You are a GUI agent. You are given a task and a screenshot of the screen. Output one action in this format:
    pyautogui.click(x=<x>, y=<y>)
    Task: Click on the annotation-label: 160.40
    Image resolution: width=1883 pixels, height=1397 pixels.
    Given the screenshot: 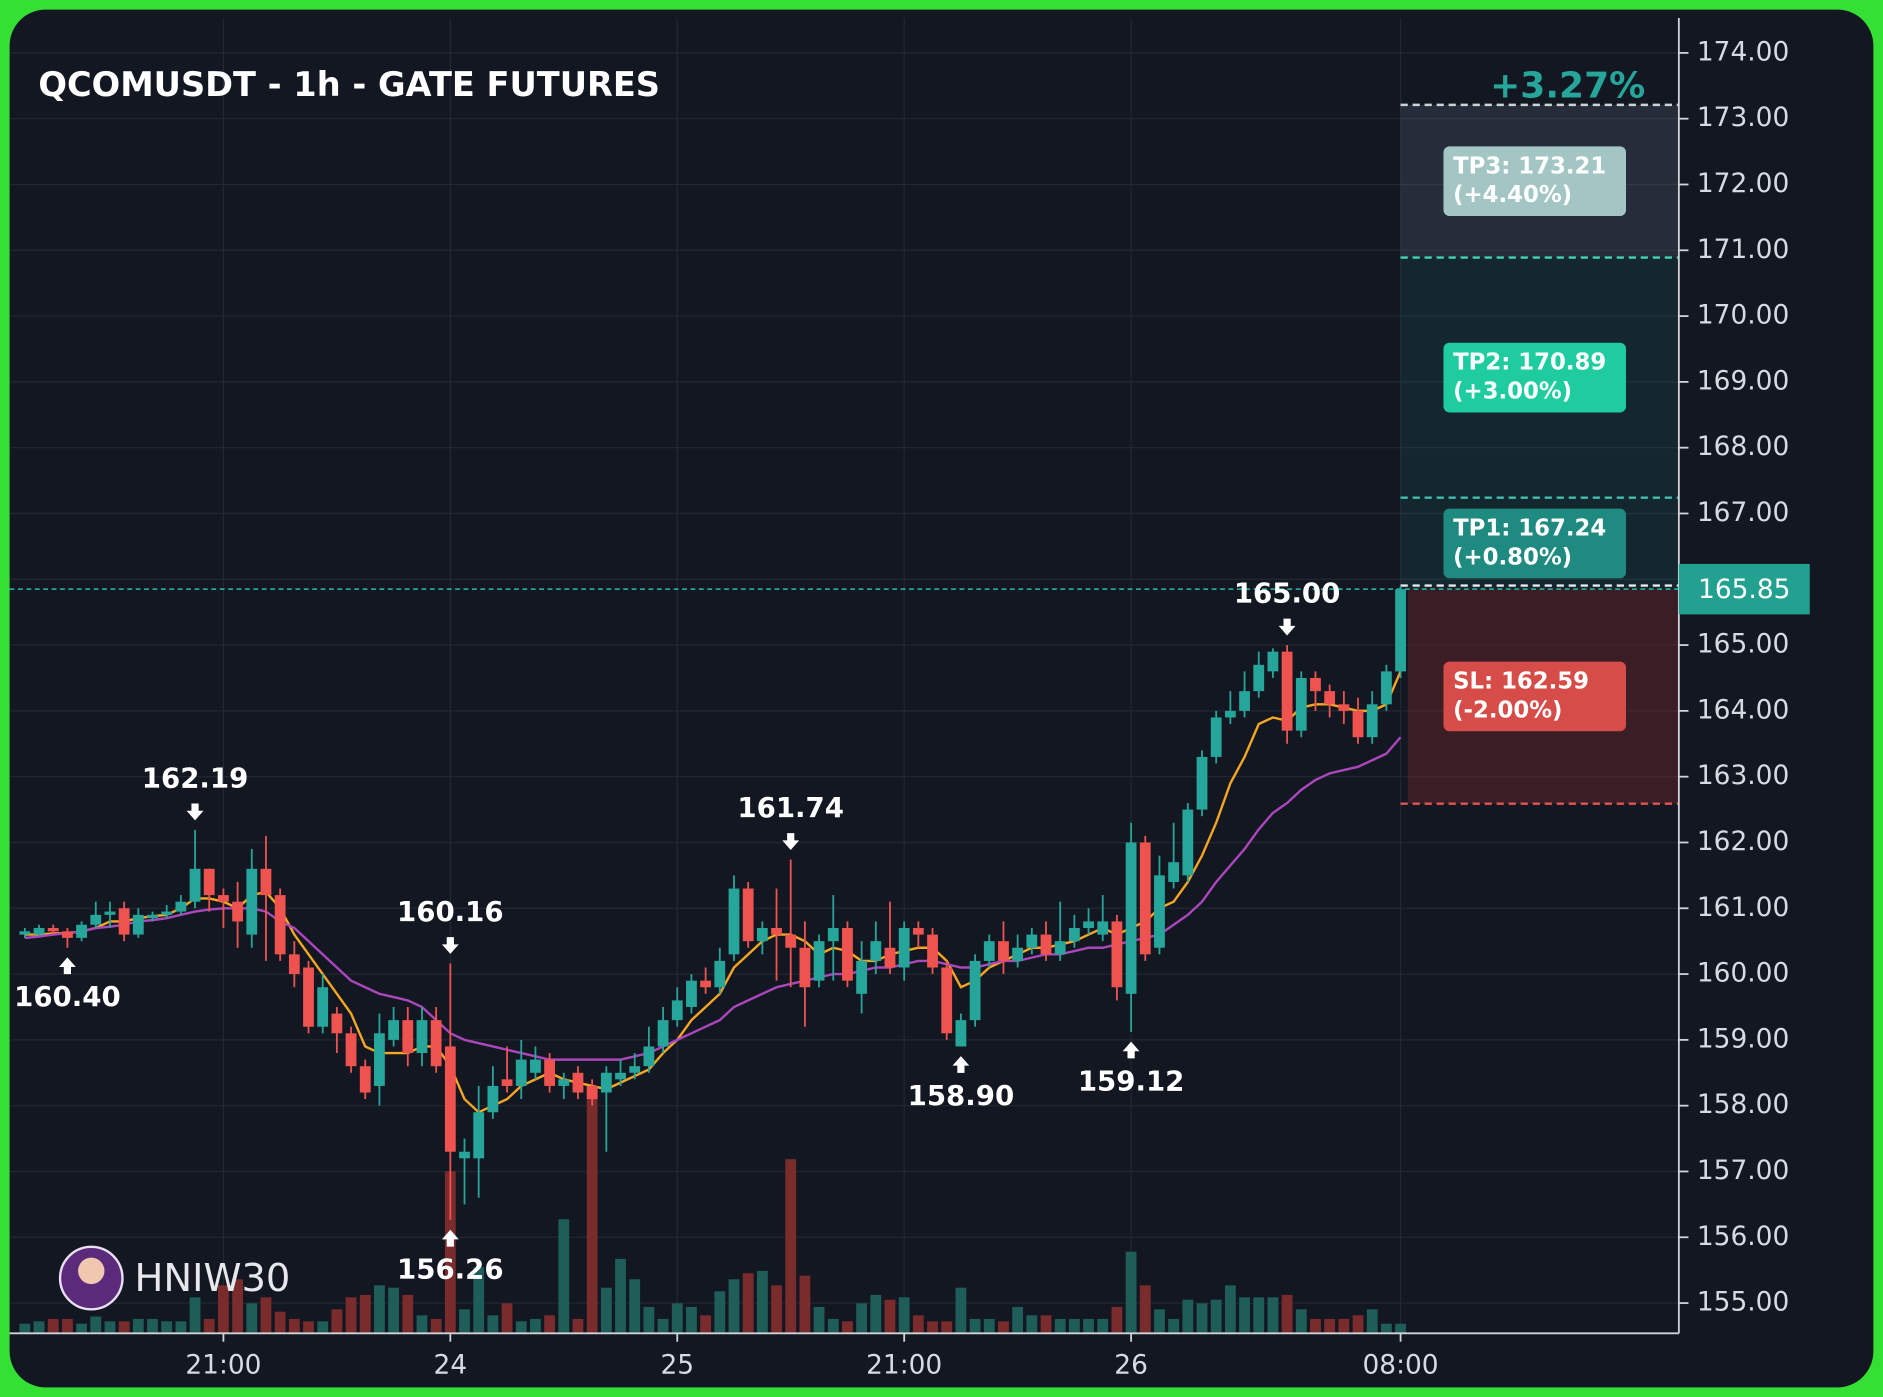 What is the action you would take?
    pyautogui.click(x=67, y=996)
    